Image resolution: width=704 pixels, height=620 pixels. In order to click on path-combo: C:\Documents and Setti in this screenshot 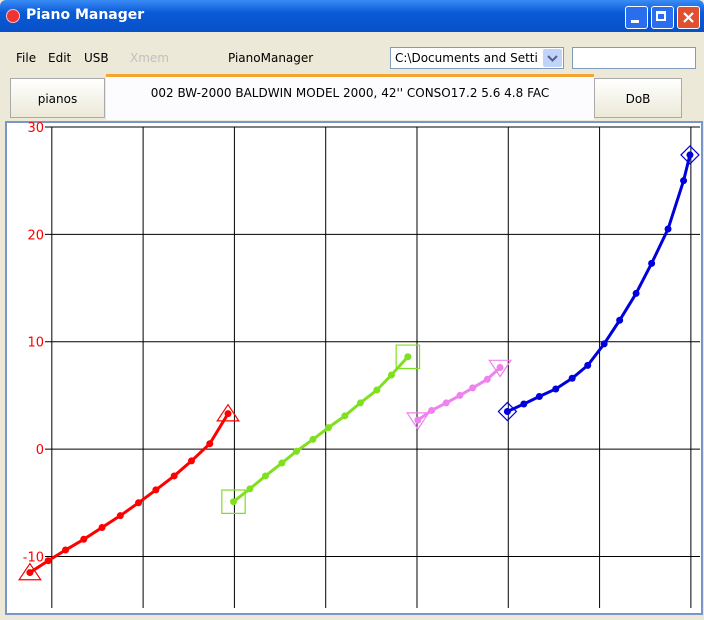, I will do `click(477, 58)`.